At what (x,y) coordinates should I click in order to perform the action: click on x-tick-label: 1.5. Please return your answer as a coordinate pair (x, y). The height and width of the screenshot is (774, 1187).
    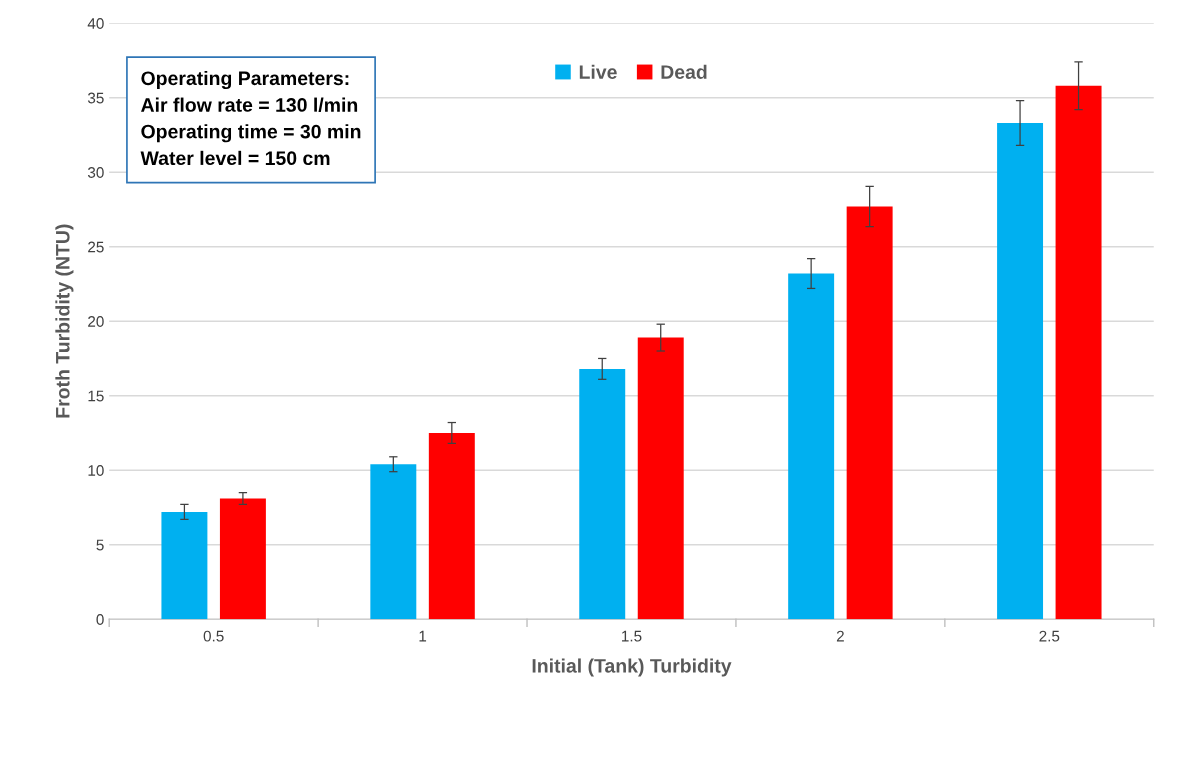
    Looking at the image, I should click on (632, 636).